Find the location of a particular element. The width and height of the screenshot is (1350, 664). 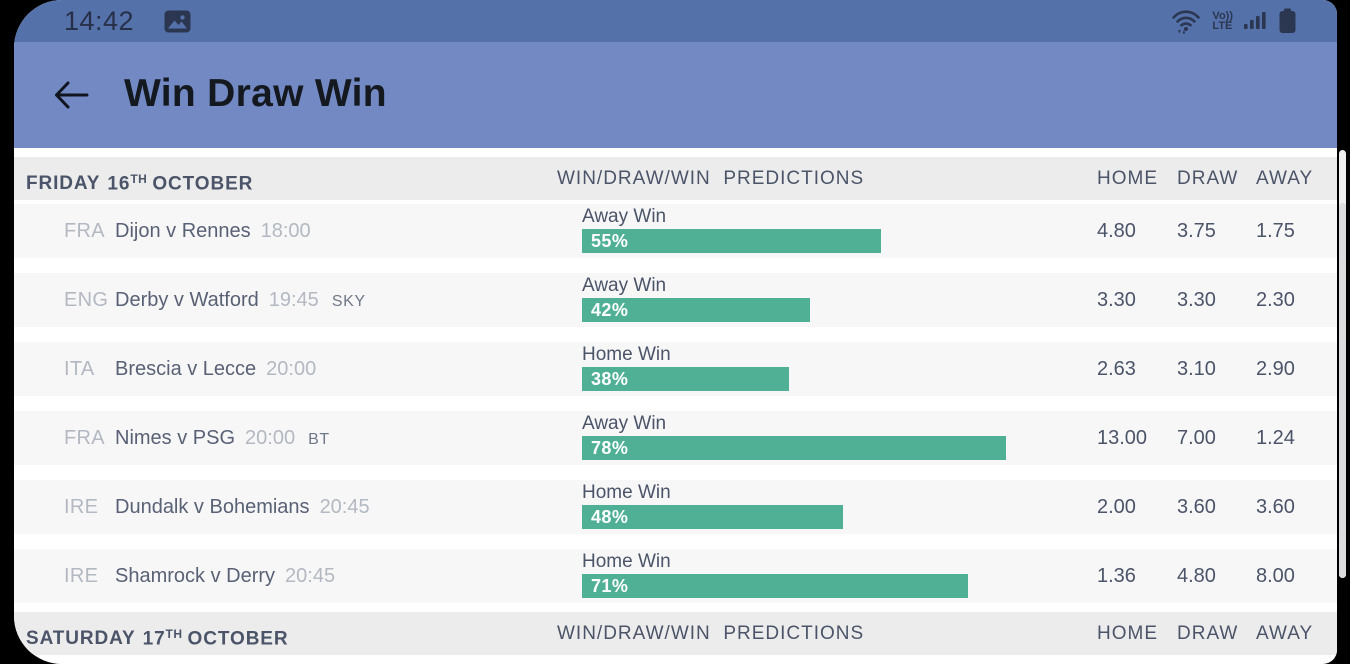

odds-away: 8.00 is located at coordinates (1275, 576).